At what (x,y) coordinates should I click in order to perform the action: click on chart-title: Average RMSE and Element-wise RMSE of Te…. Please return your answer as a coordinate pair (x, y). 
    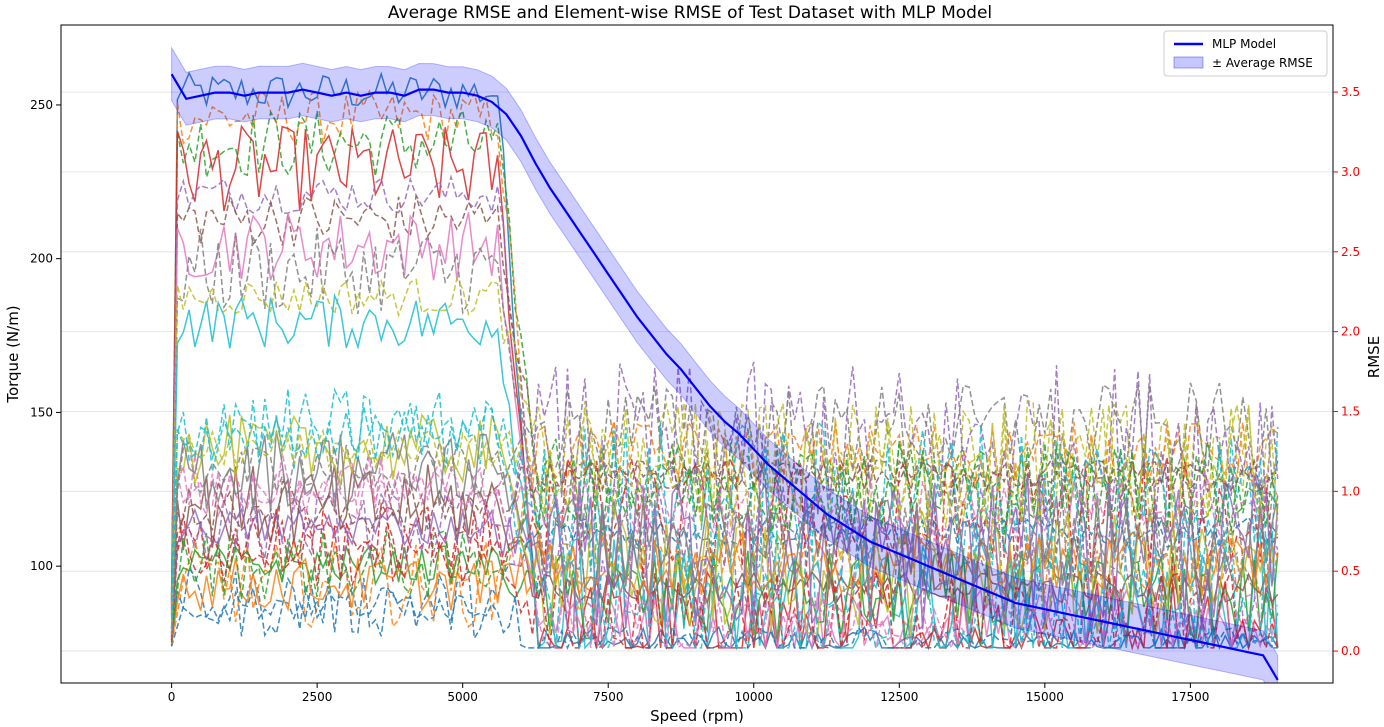
    Looking at the image, I should click on (690, 13).